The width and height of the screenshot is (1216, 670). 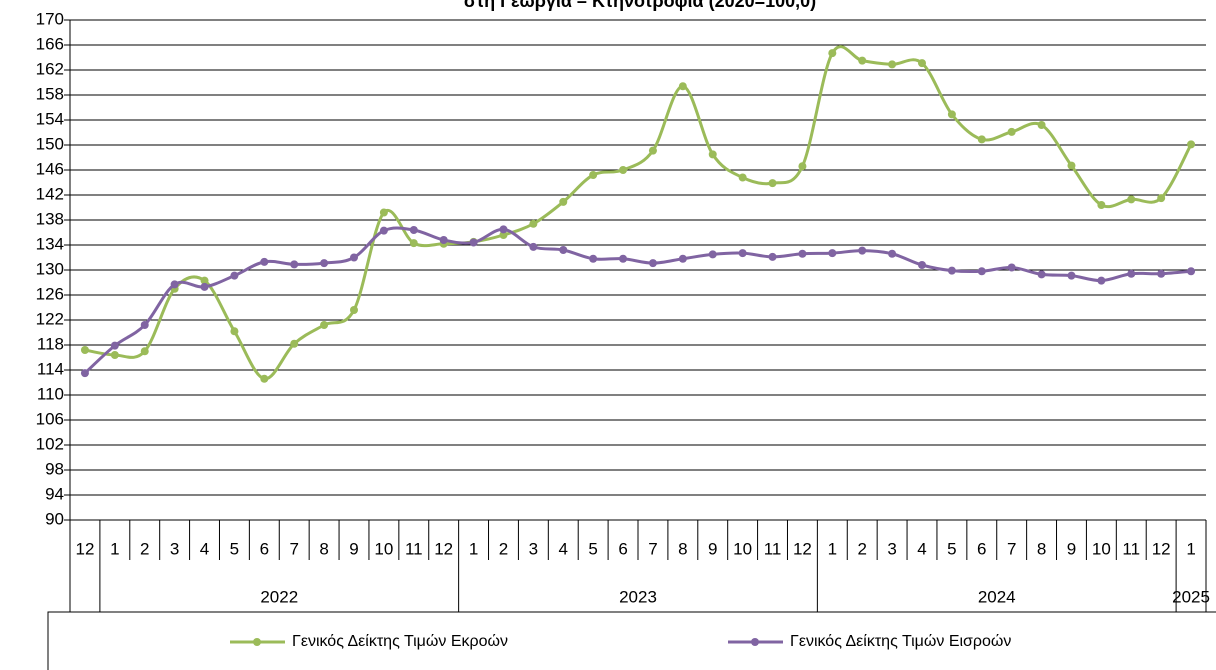 I want to click on y-tick-label: 162, so click(x=50, y=68).